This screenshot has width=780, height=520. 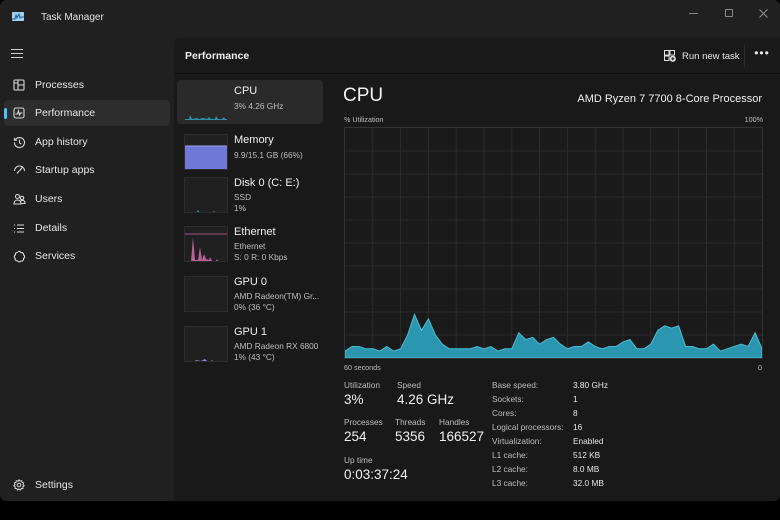 I want to click on disk-thumbnail-graph, so click(x=206, y=195).